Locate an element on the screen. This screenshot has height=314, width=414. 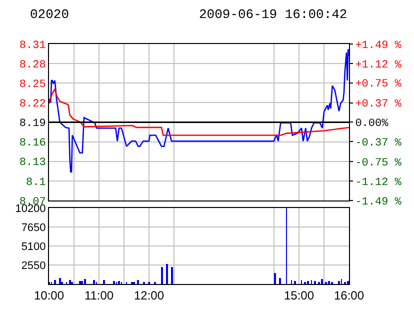
x-tick-label: 15:00 is located at coordinates (299, 295).